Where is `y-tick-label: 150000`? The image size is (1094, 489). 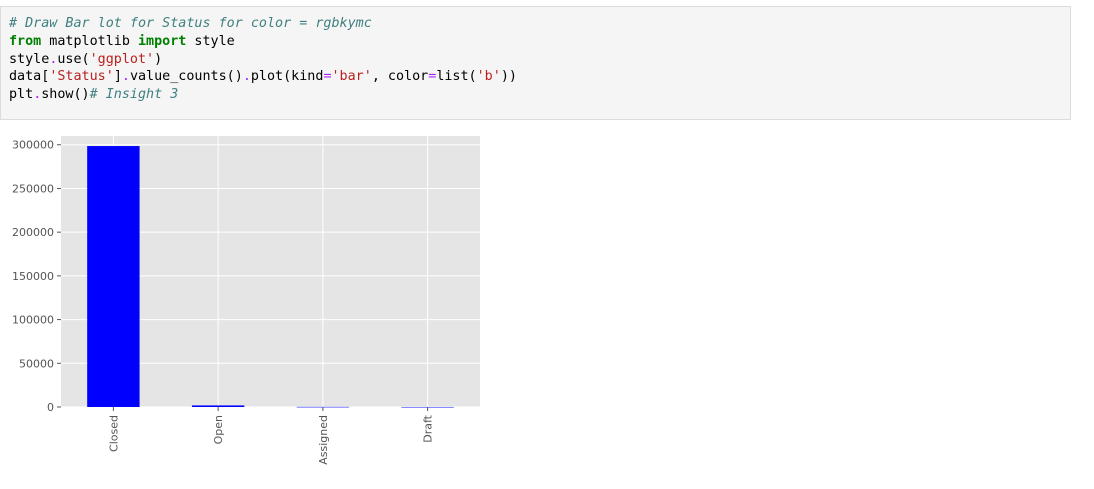
y-tick-label: 150000 is located at coordinates (33, 276).